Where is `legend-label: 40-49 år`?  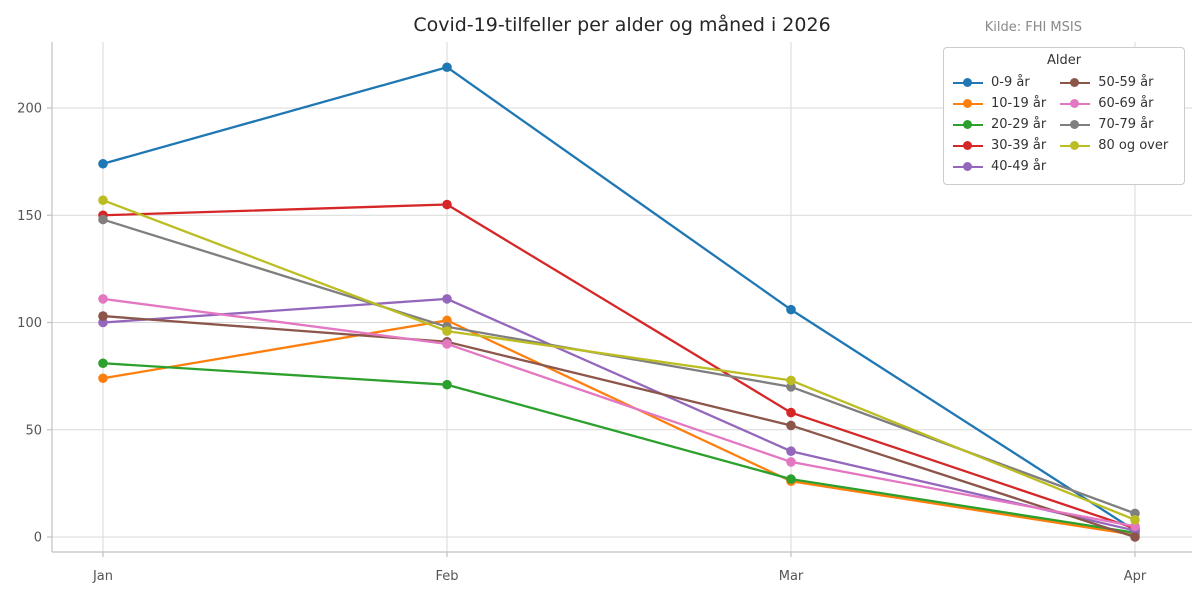
legend-label: 40-49 år is located at coordinates (1019, 166).